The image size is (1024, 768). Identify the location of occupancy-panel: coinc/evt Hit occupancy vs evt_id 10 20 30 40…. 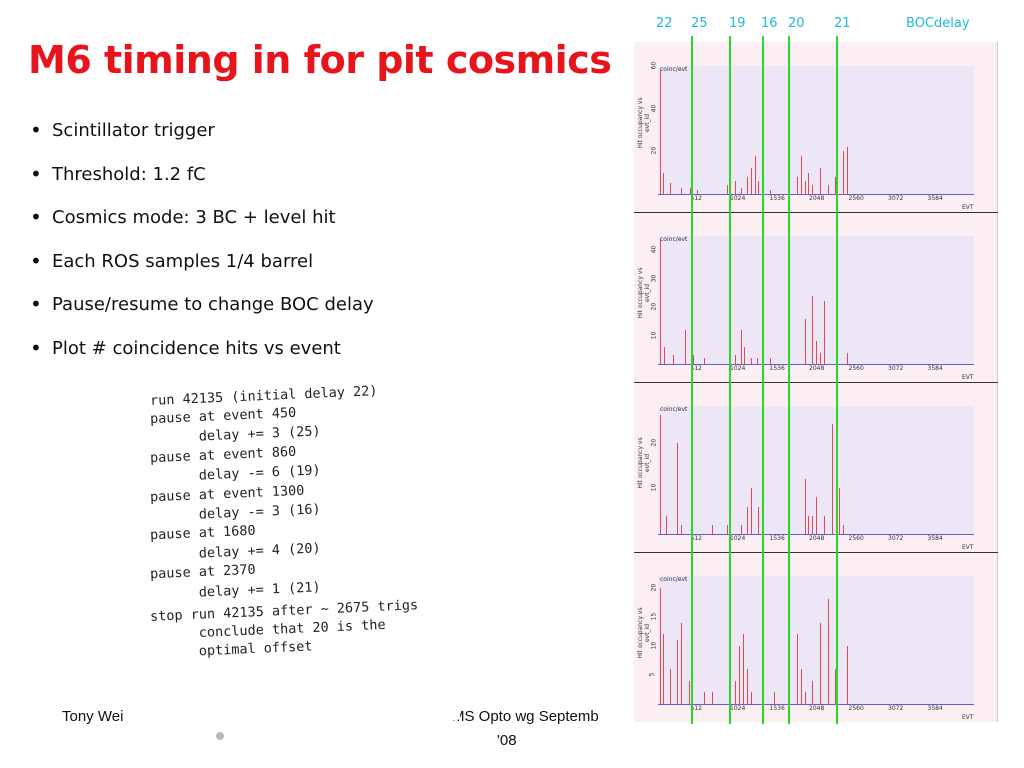
(816, 297).